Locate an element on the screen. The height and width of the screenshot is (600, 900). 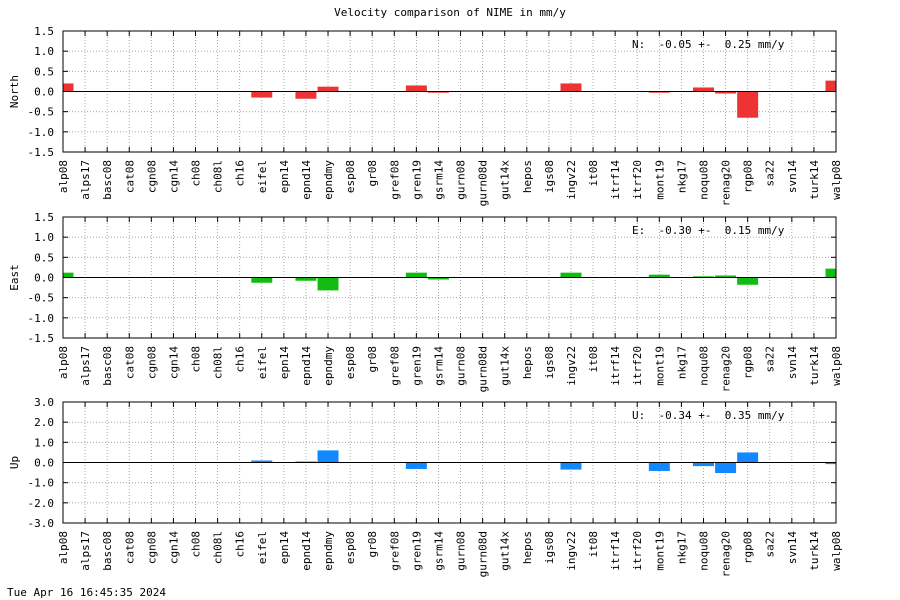
x-tick-label: cgn08 is located at coordinates (151, 547).